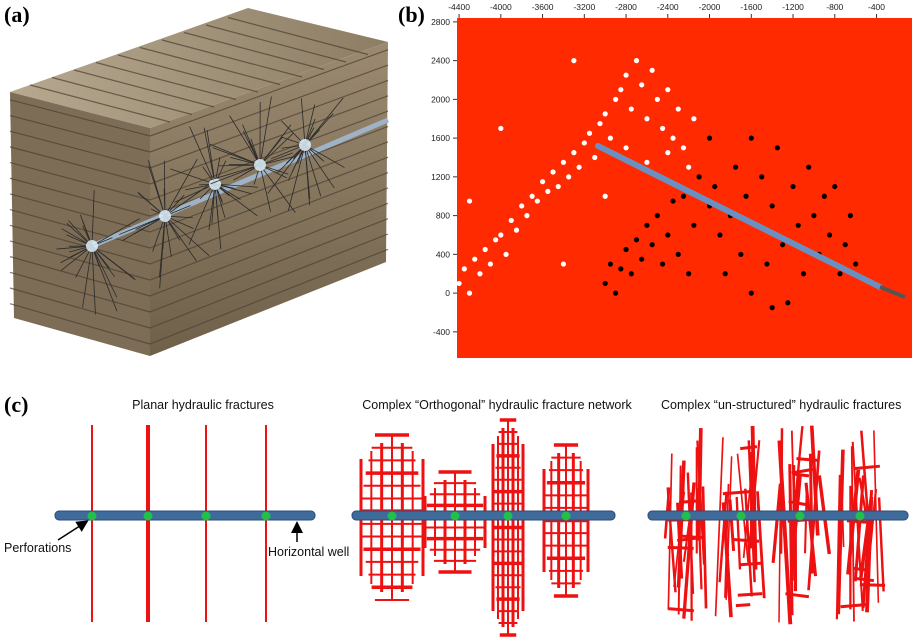  What do you see at coordinates (73, 530) in the screenshot?
I see `arrow` at bounding box center [73, 530].